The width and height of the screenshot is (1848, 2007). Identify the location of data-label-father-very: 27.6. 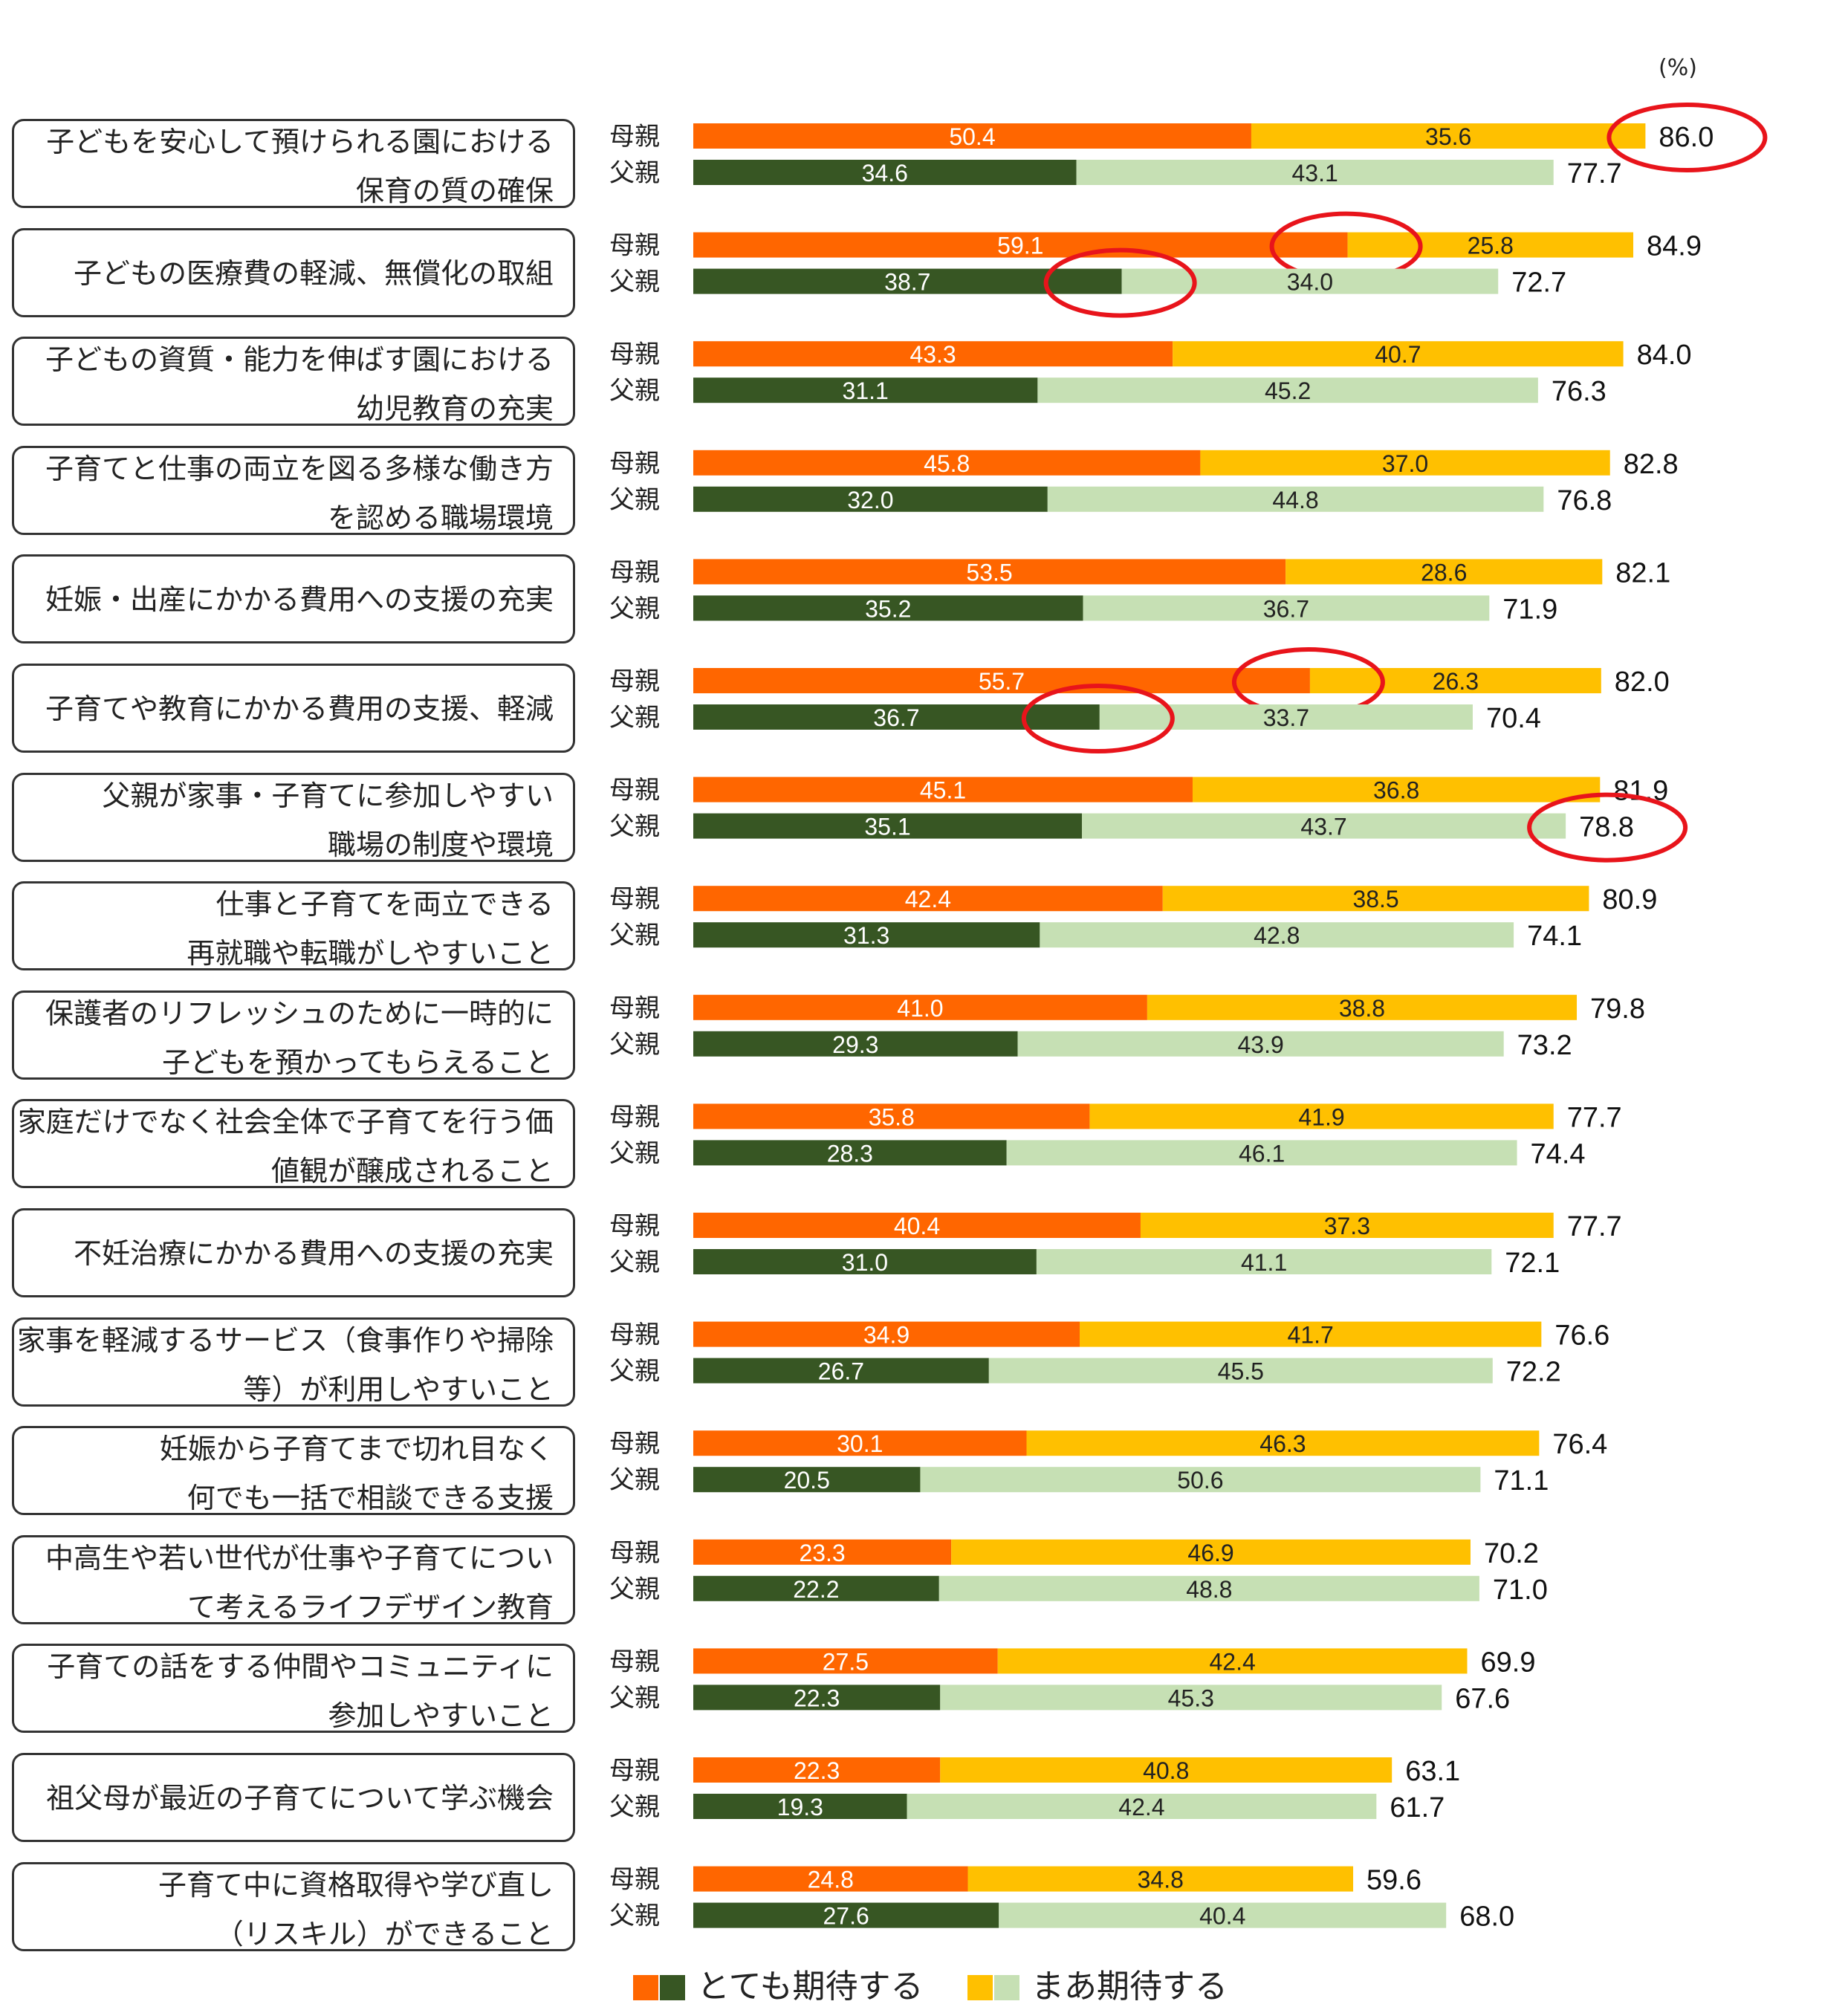
(846, 1916).